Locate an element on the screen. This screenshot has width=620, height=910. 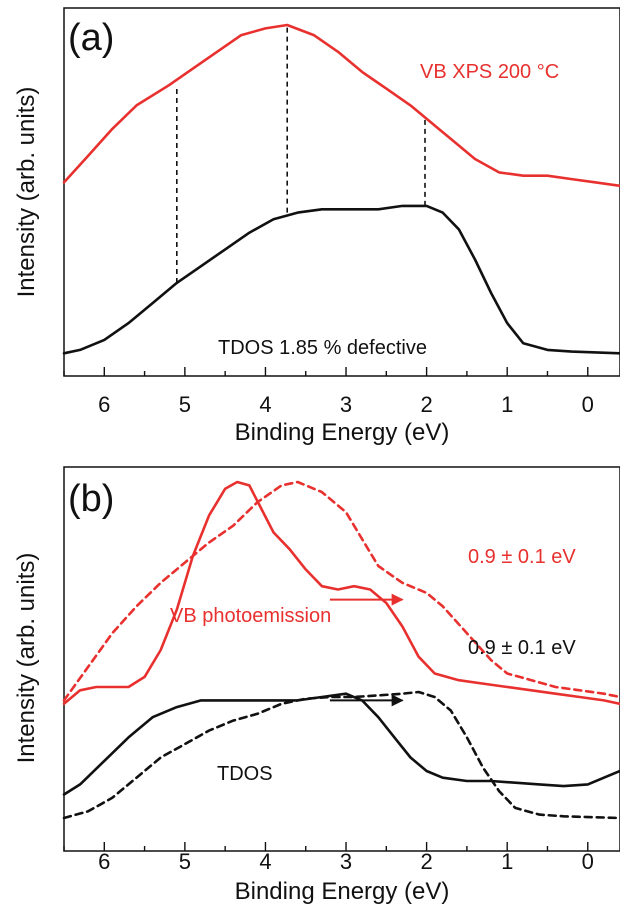
panel-a-tick-label: 0 is located at coordinates (588, 404).